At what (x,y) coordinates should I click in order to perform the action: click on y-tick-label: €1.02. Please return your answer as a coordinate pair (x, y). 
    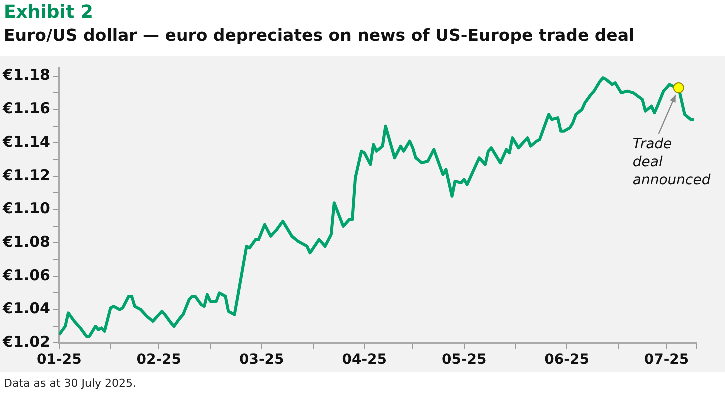
    Looking at the image, I should click on (26, 342).